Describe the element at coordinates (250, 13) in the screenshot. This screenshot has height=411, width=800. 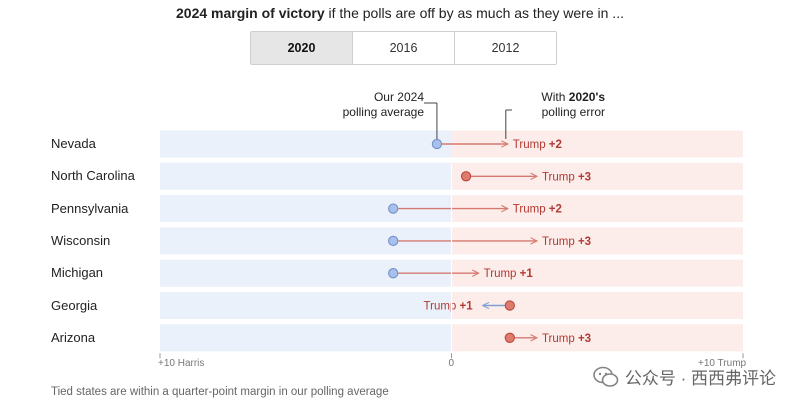
I see `chart-title-bold: 2024 margin of victory` at that location.